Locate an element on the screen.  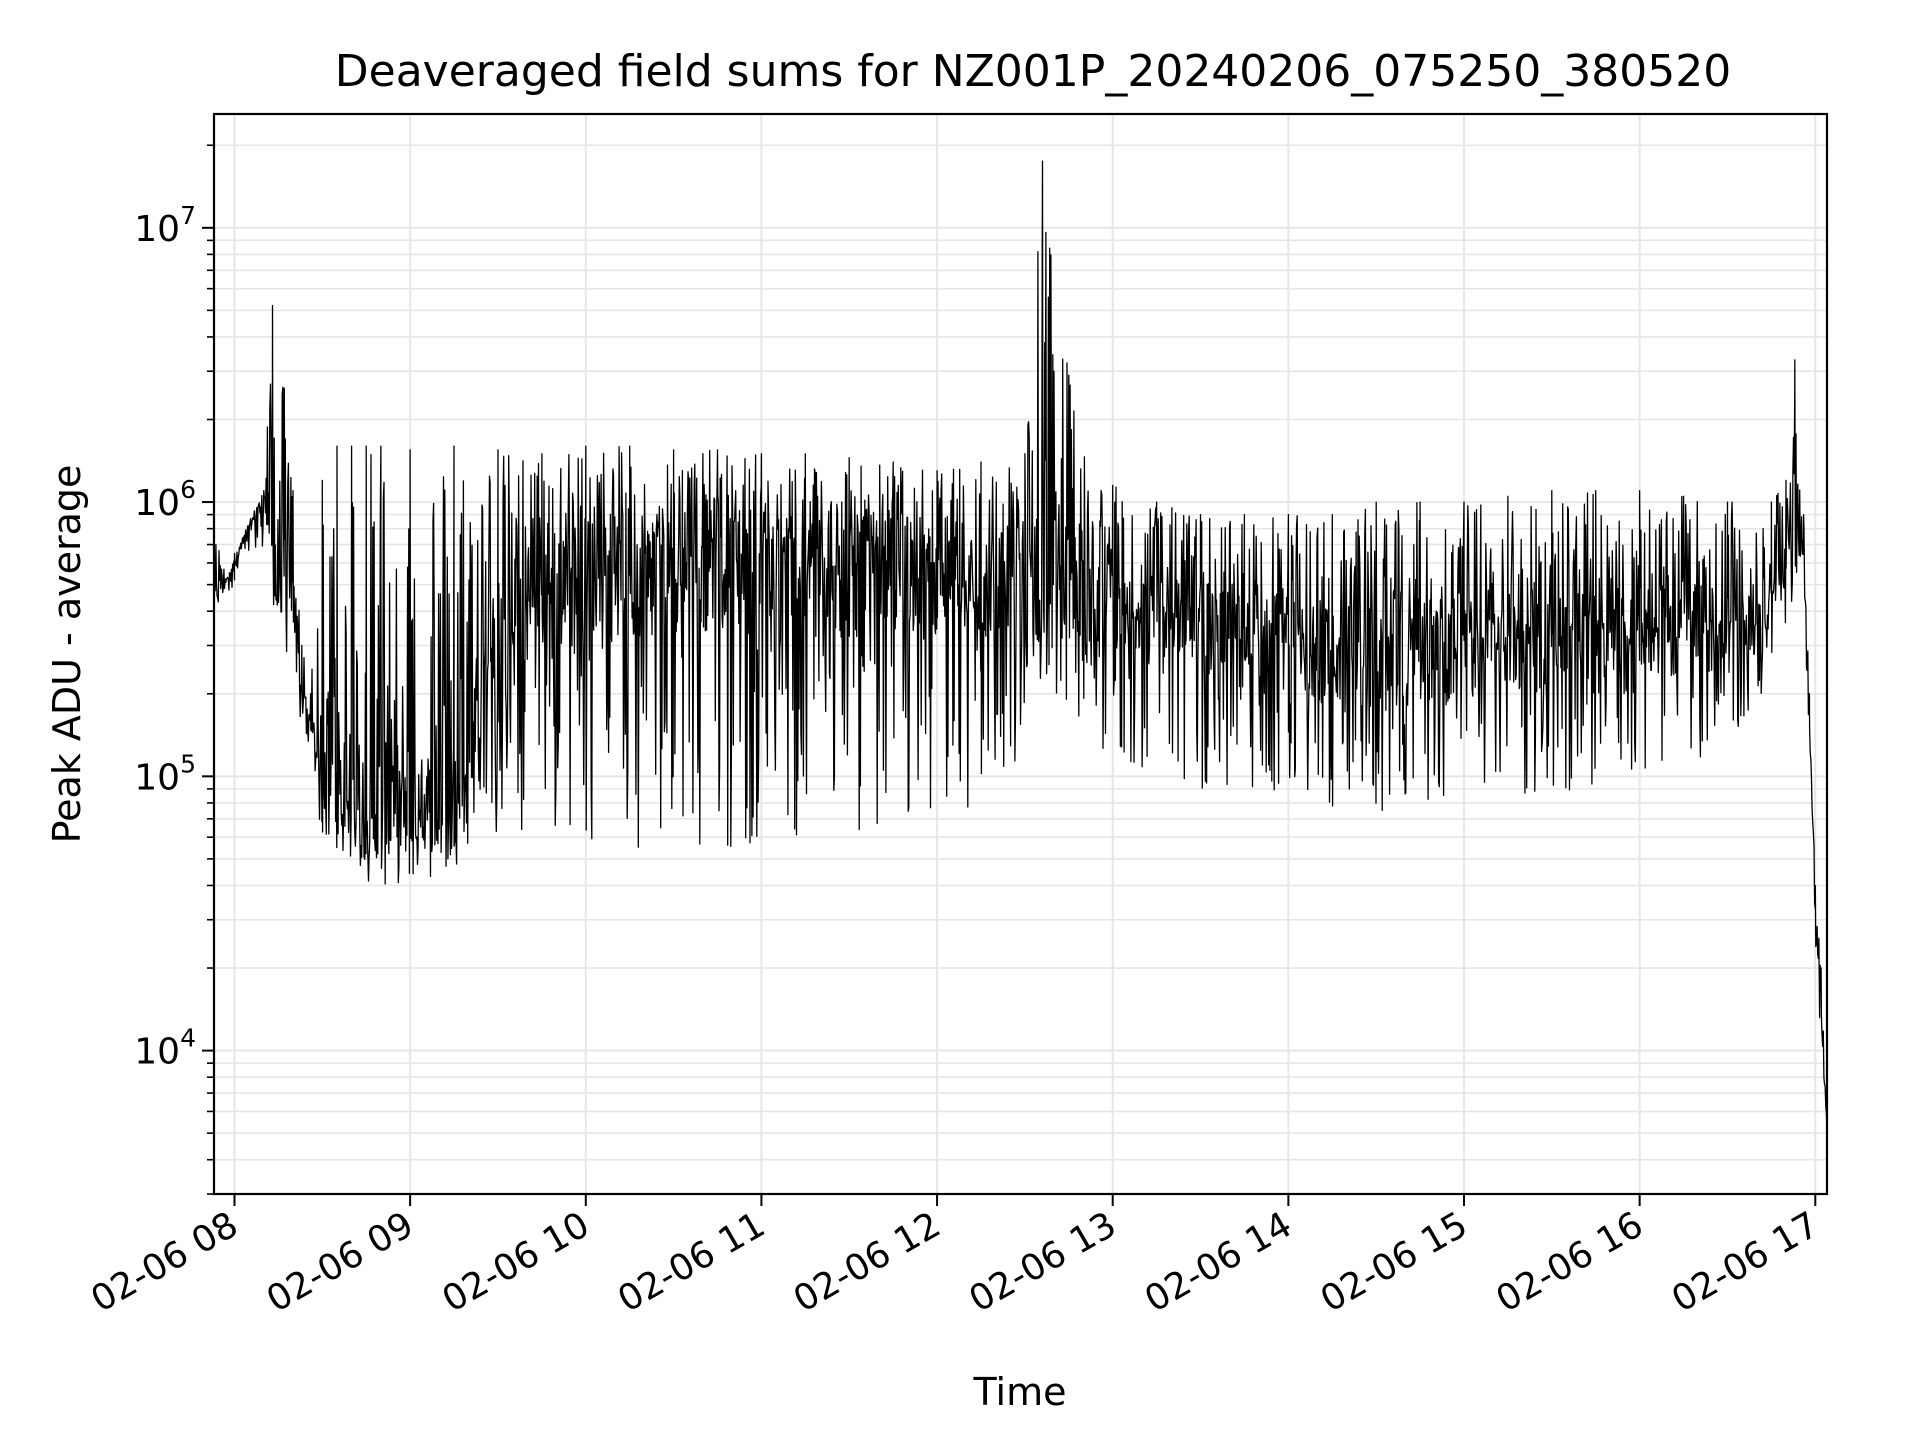
x-axis-label: Time is located at coordinates (1020, 1392).